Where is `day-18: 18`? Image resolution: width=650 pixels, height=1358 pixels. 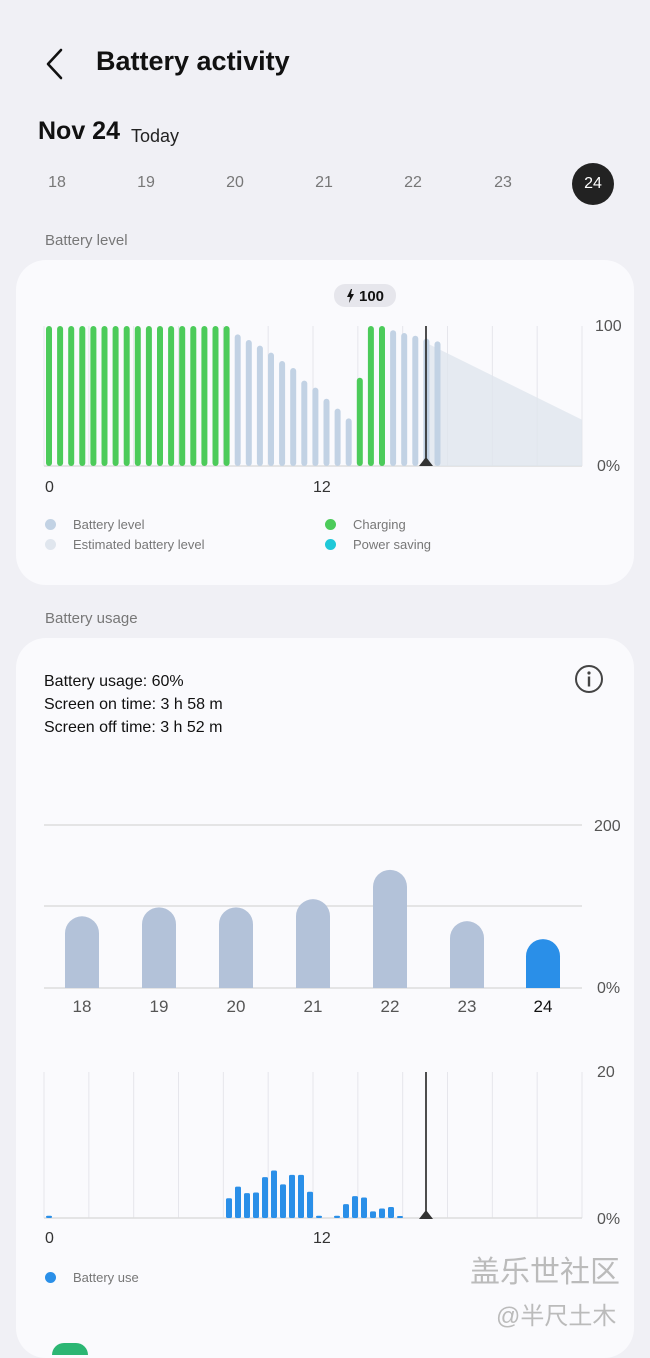
day-18: 18 is located at coordinates (57, 182).